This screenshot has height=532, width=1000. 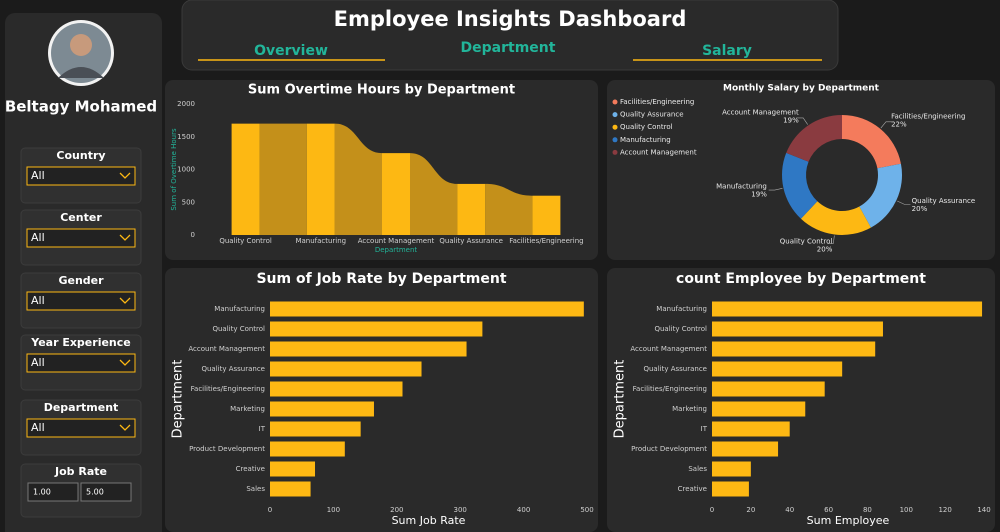 I want to click on tab: Department, so click(x=508, y=48).